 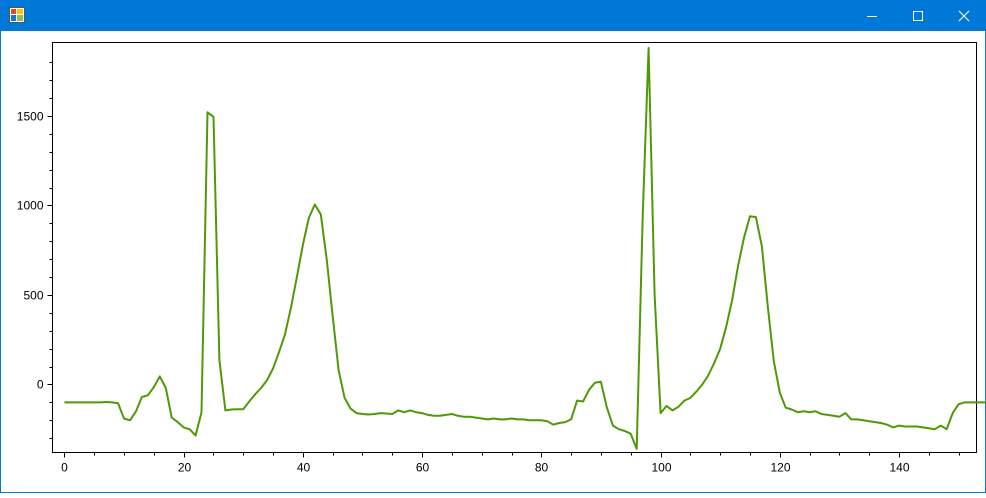 I want to click on maximize-icon, so click(x=918, y=15).